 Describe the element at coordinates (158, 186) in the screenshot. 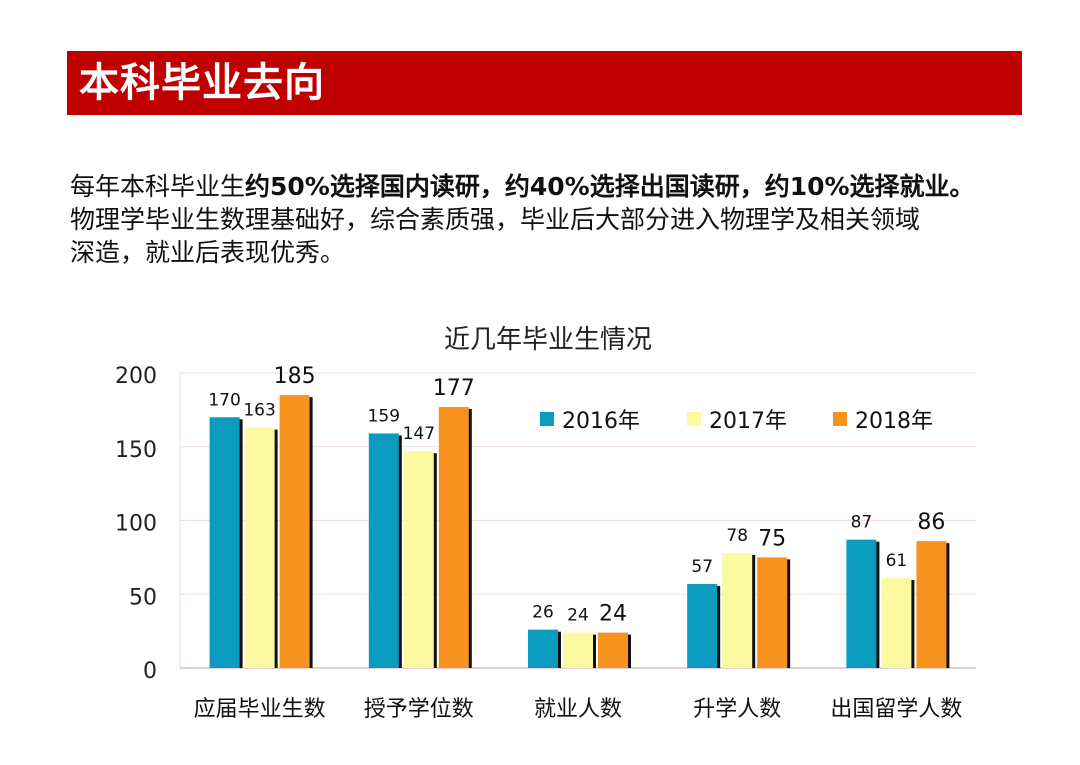

I see `intro-line-1-plain: 每年本科毕业生` at that location.